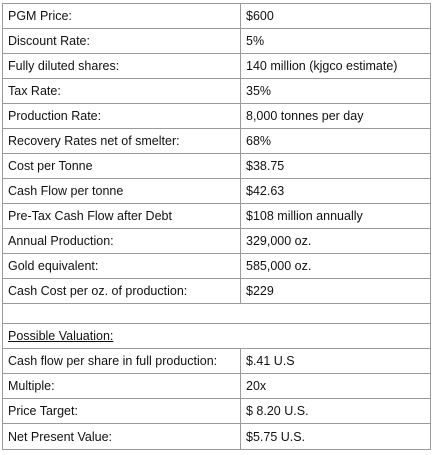 The image size is (434, 455). I want to click on row-value: 140 million (kjgco estimate), so click(322, 66).